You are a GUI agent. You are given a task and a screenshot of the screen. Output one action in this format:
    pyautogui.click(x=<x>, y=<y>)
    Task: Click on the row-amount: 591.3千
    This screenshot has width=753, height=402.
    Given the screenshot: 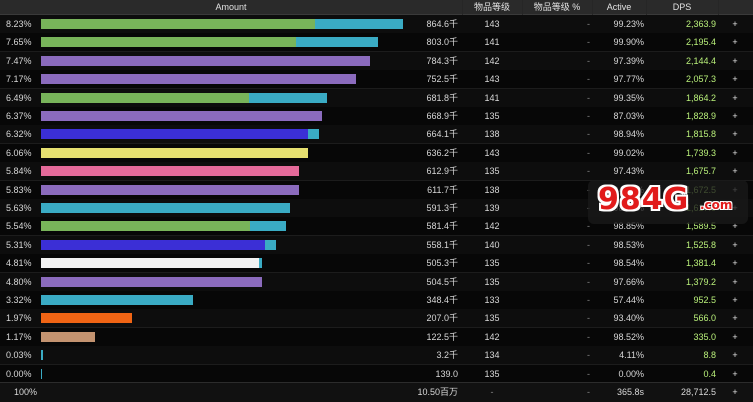 What is the action you would take?
    pyautogui.click(x=442, y=208)
    